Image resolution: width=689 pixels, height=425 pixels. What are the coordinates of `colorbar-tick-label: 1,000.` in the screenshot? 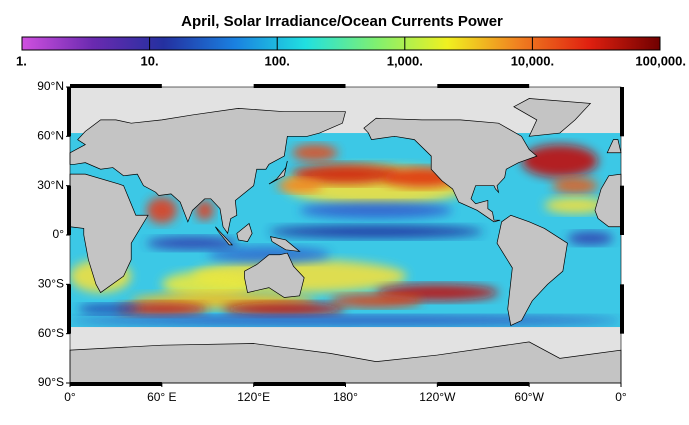 It's located at (405, 60).